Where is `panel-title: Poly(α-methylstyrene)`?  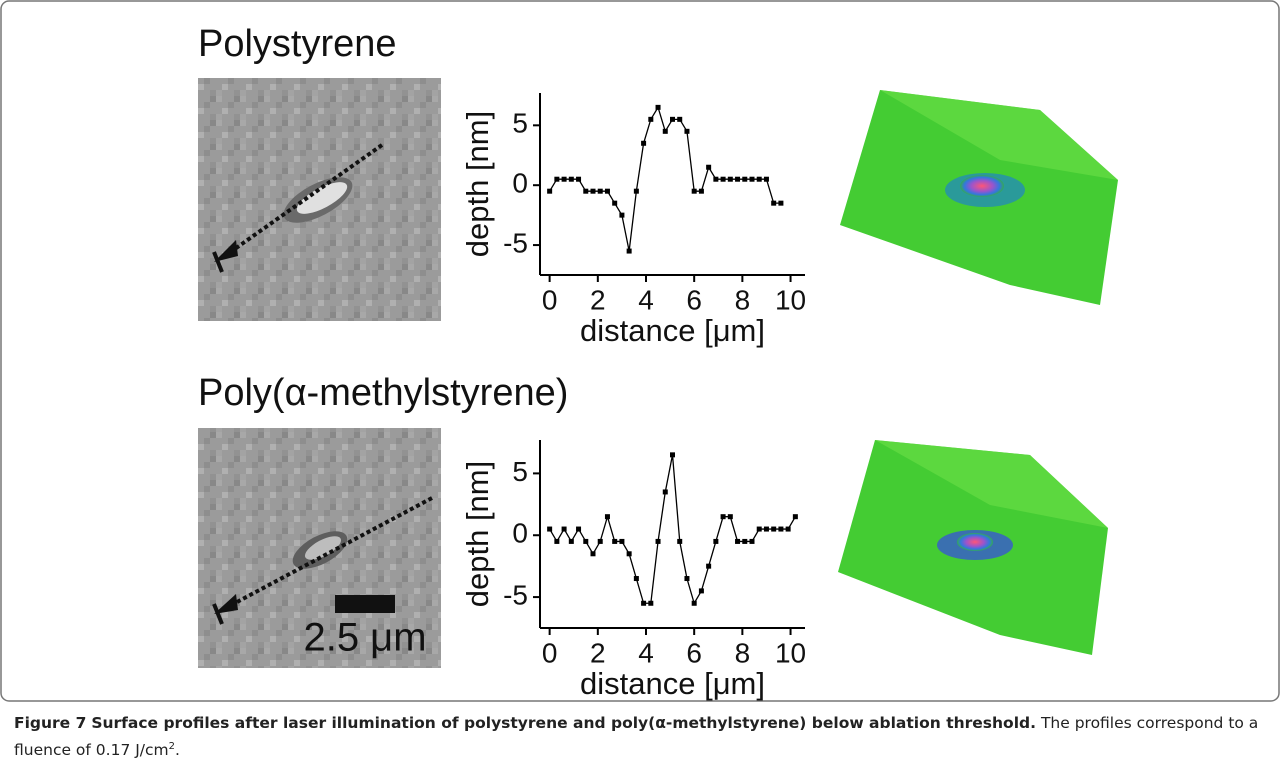
panel-title: Poly(α-methylstyrene) is located at coordinates (383, 393).